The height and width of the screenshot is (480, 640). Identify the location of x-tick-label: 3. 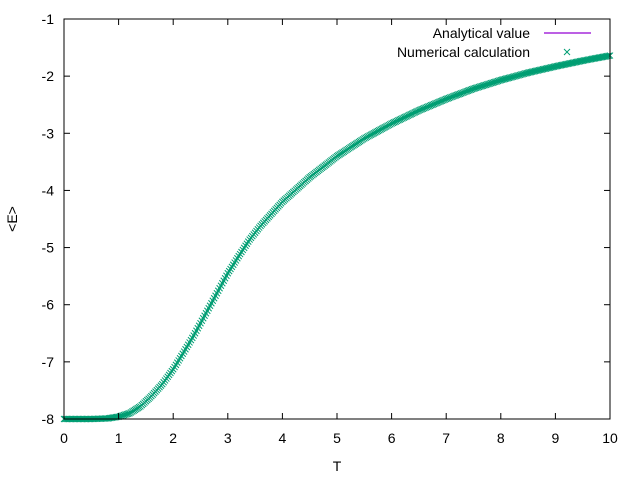
(228, 438).